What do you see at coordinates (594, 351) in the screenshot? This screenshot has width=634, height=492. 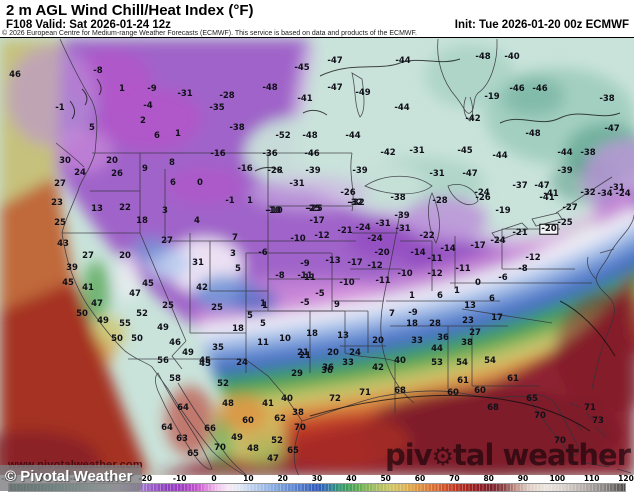 I see `atlantic-deep-red` at bounding box center [594, 351].